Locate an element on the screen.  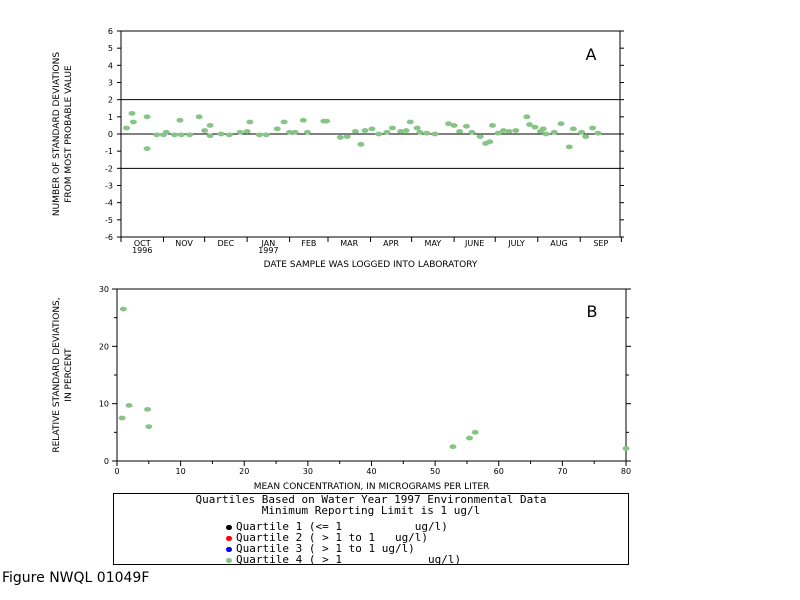
x-tick-label: MAY is located at coordinates (433, 243).